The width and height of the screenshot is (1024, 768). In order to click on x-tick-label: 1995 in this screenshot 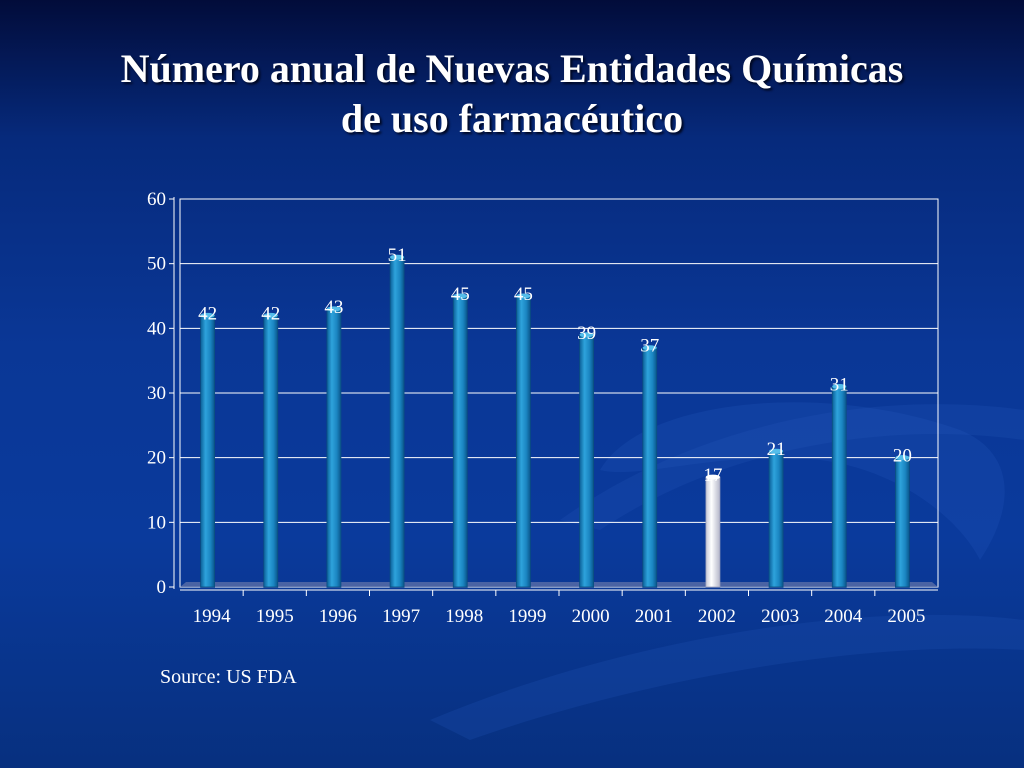, I will do `click(275, 616)`.